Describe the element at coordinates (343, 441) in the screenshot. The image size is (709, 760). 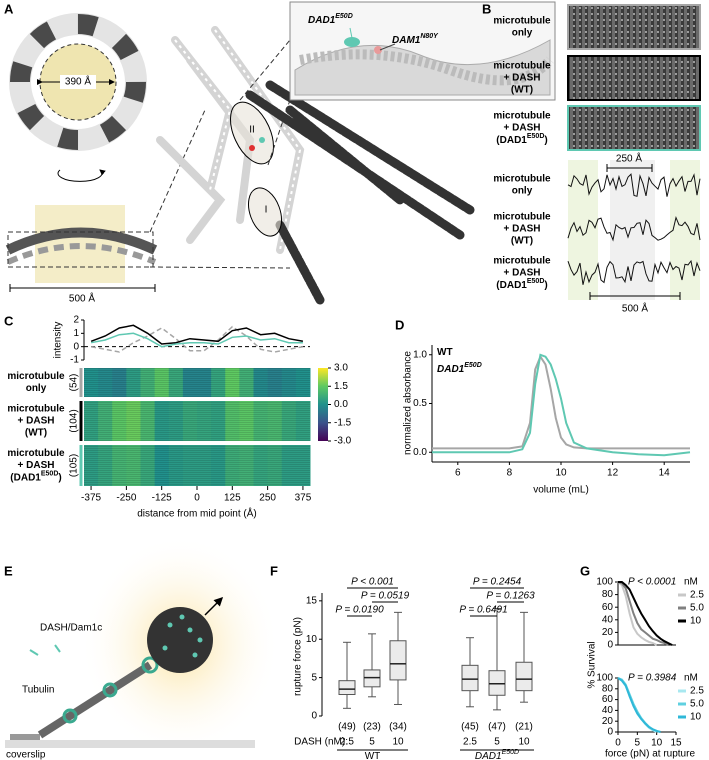
I see `colorbar-label: -3.0` at that location.